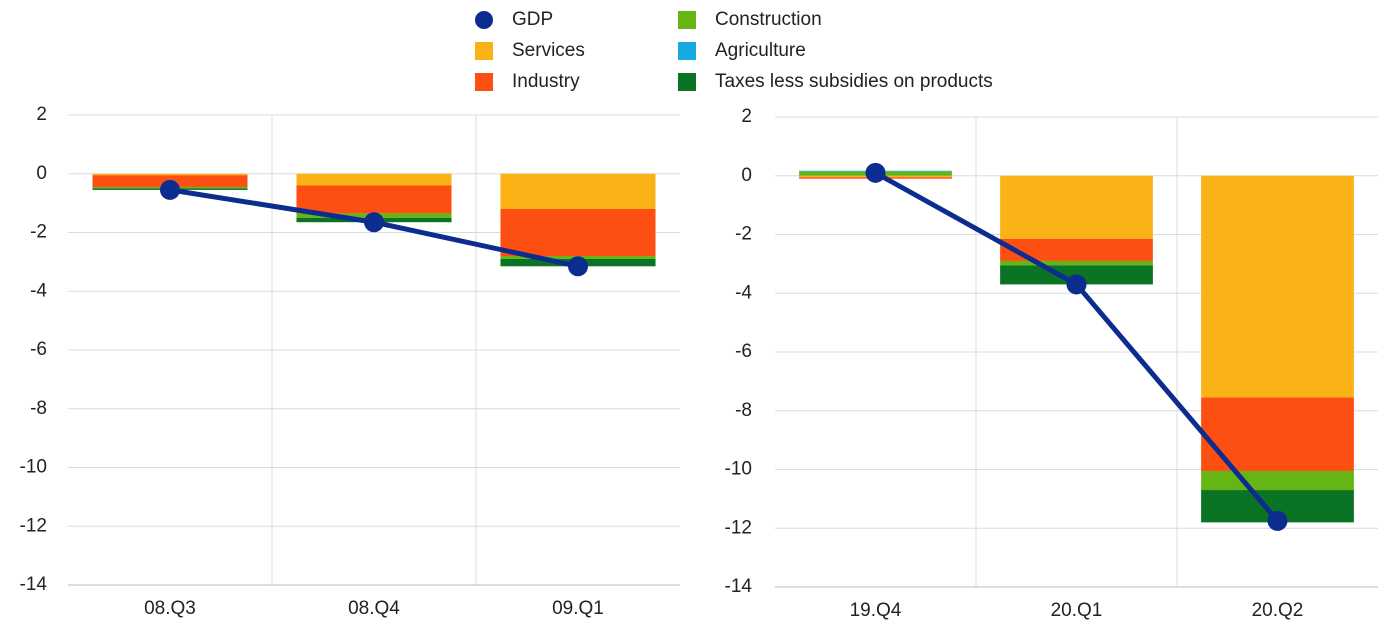 The height and width of the screenshot is (627, 1380). Describe the element at coordinates (578, 608) in the screenshot. I see `x-tick-label: 09.Q1` at that location.